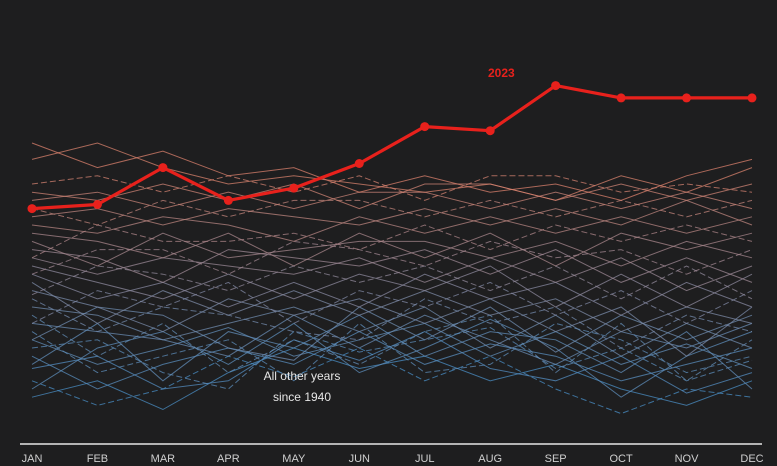 The width and height of the screenshot is (777, 466). What do you see at coordinates (163, 459) in the screenshot?
I see `x-tick-label: MAR` at bounding box center [163, 459].